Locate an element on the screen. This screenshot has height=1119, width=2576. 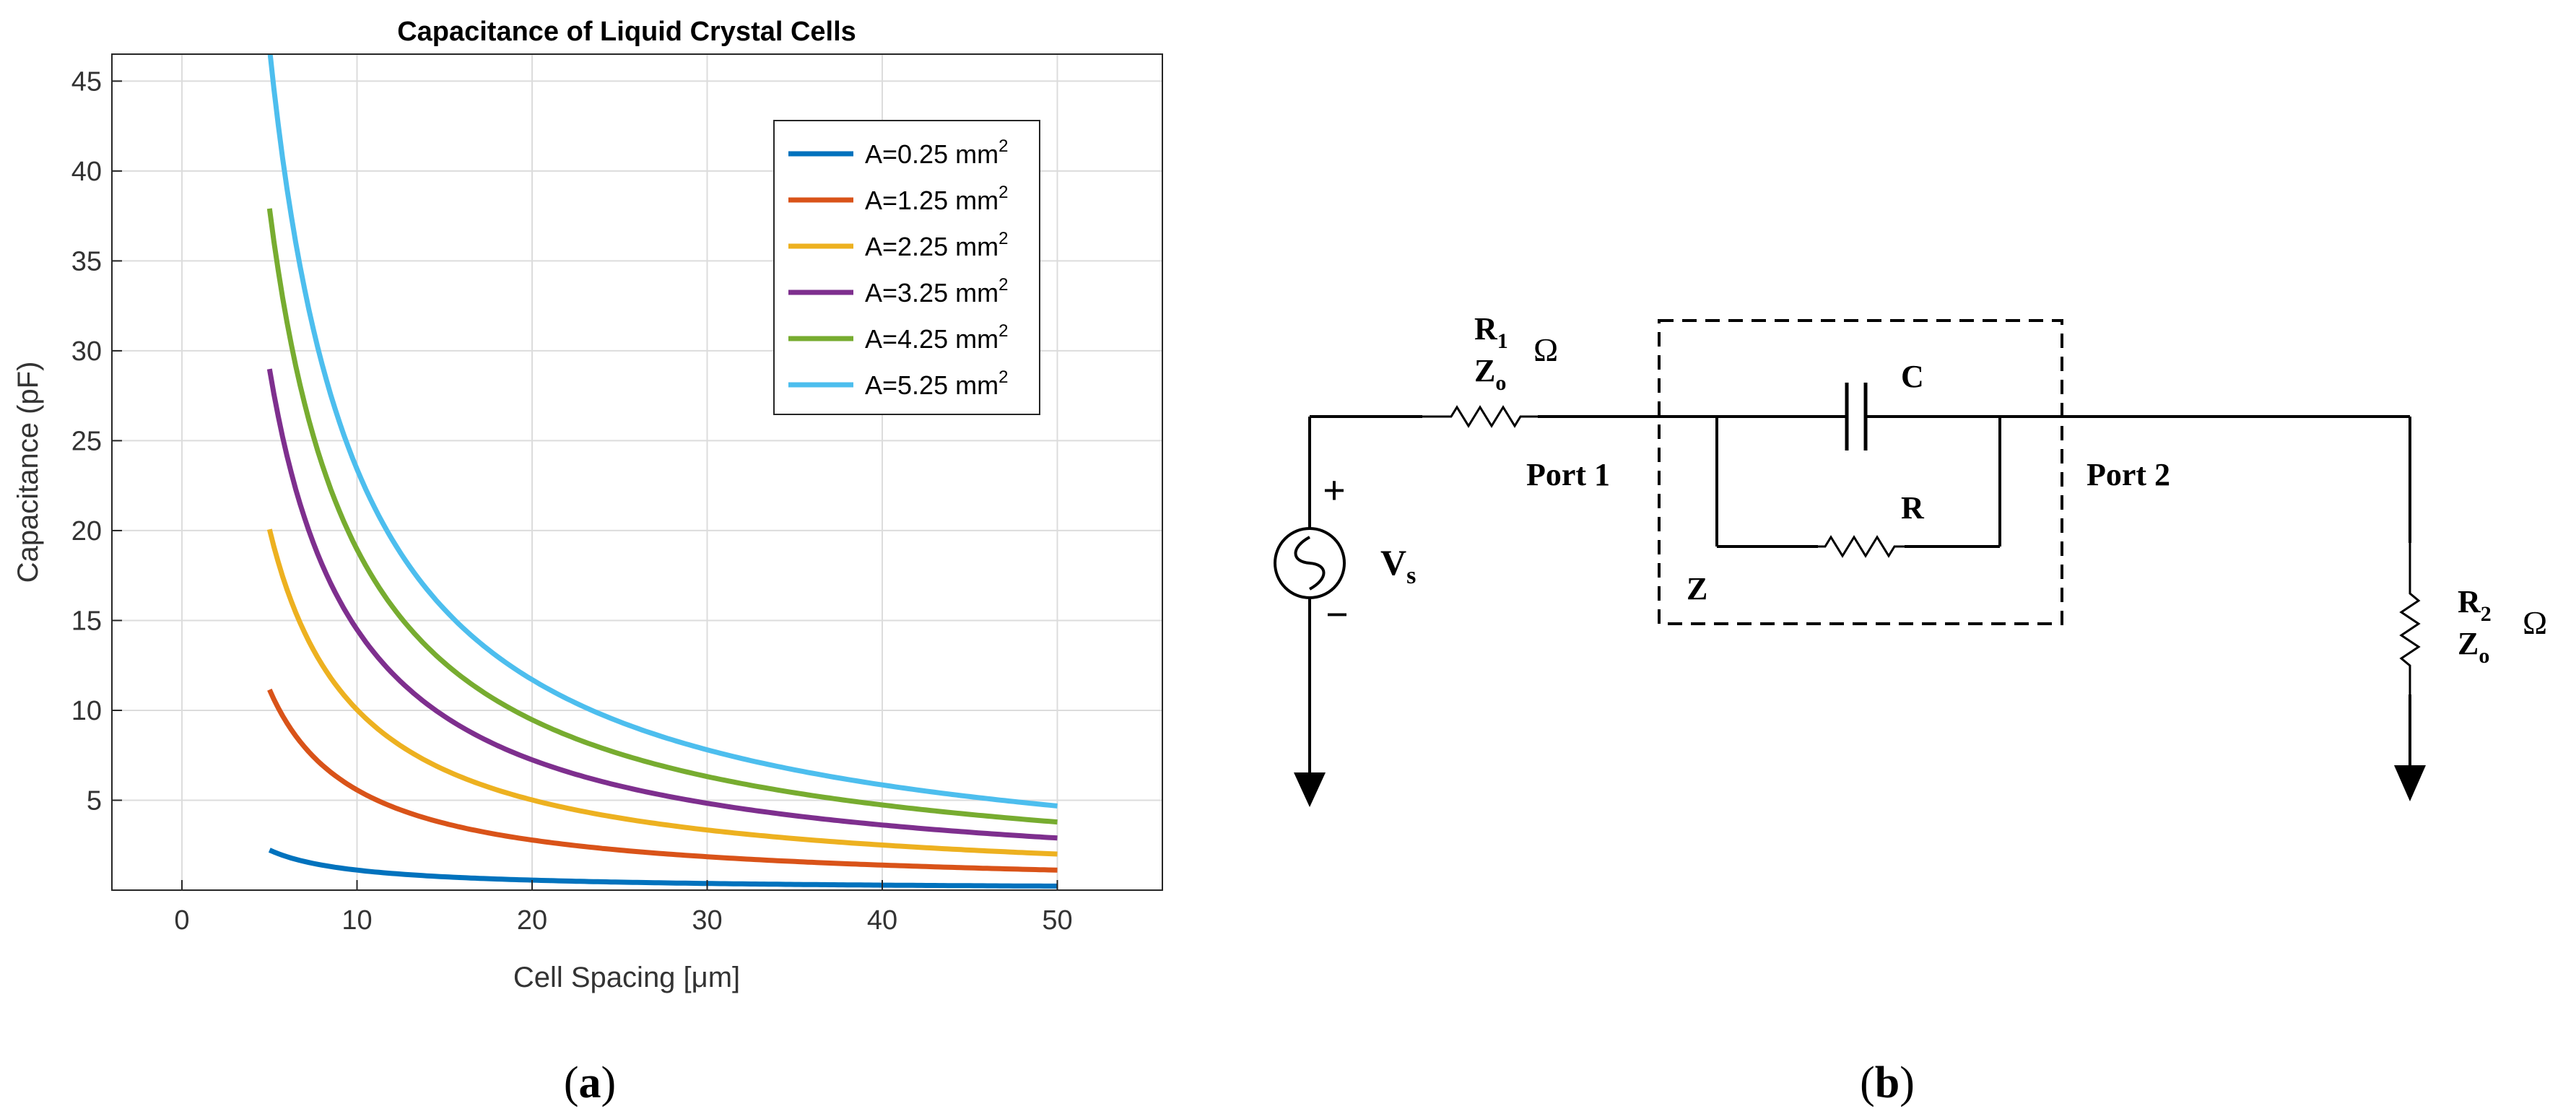
legend-entry-3: A=3.25 mm2 is located at coordinates (936, 291).